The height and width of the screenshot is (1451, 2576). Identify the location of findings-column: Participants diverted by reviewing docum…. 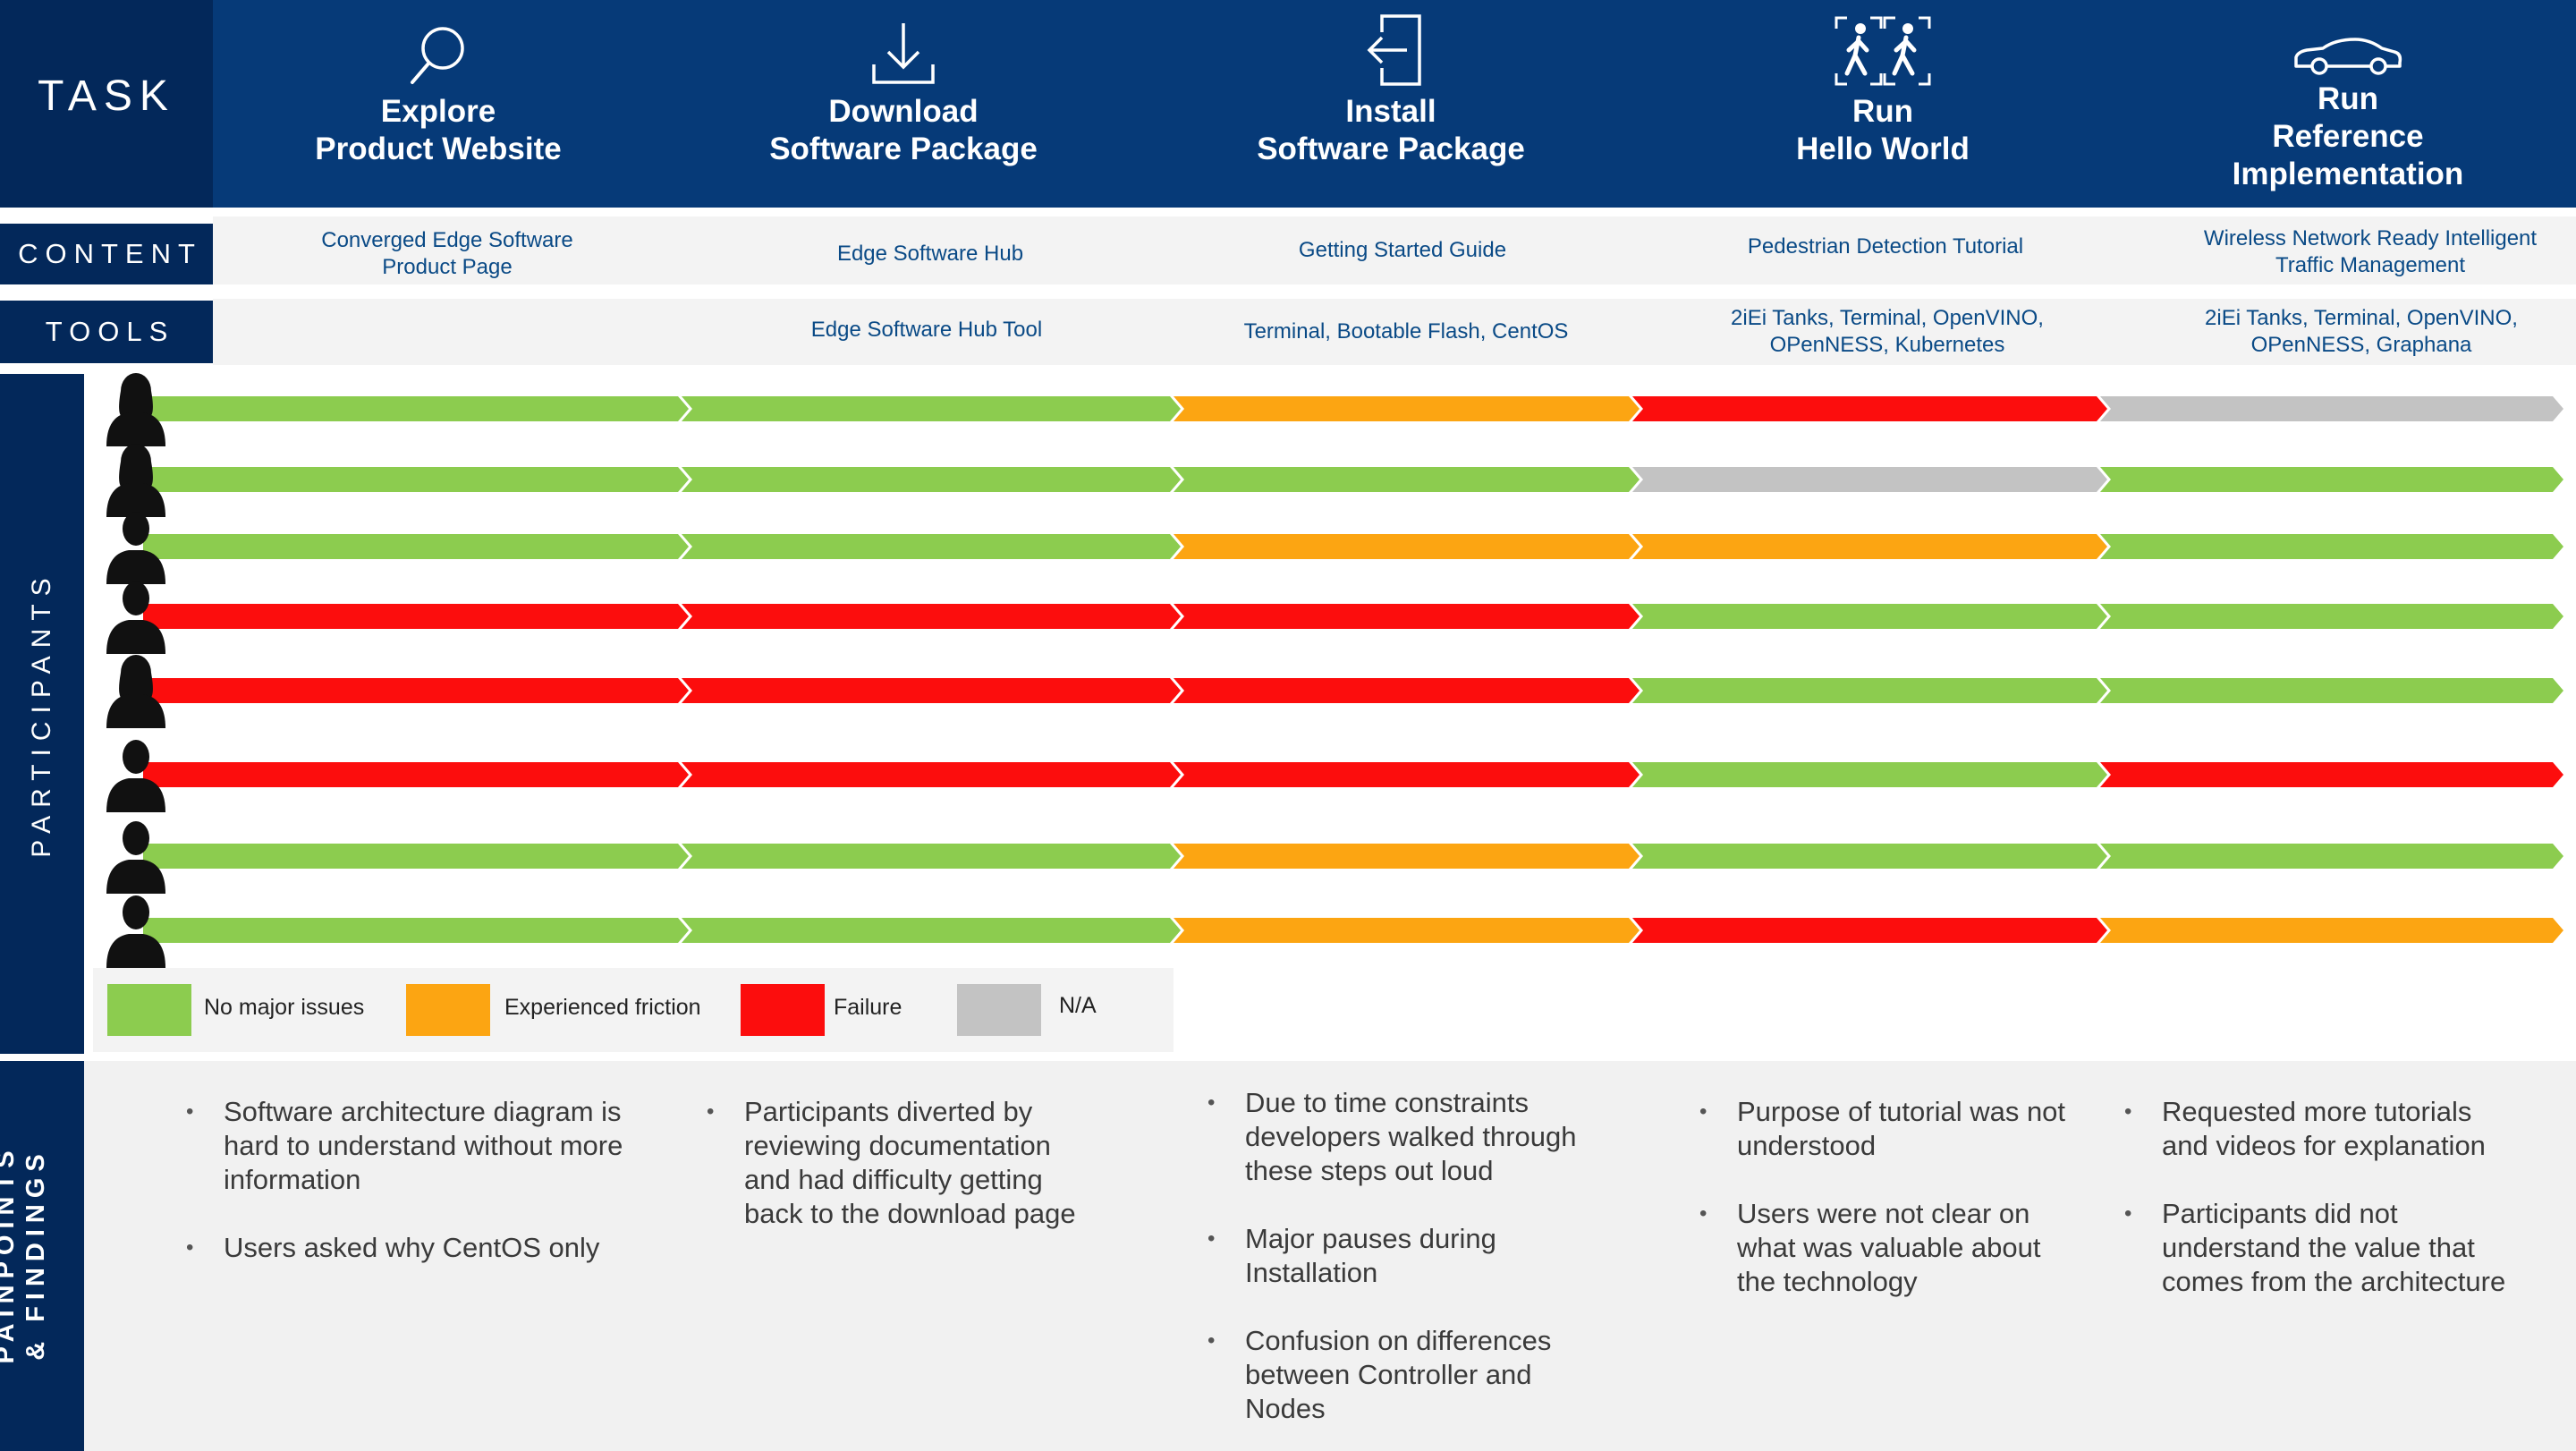
(903, 1180).